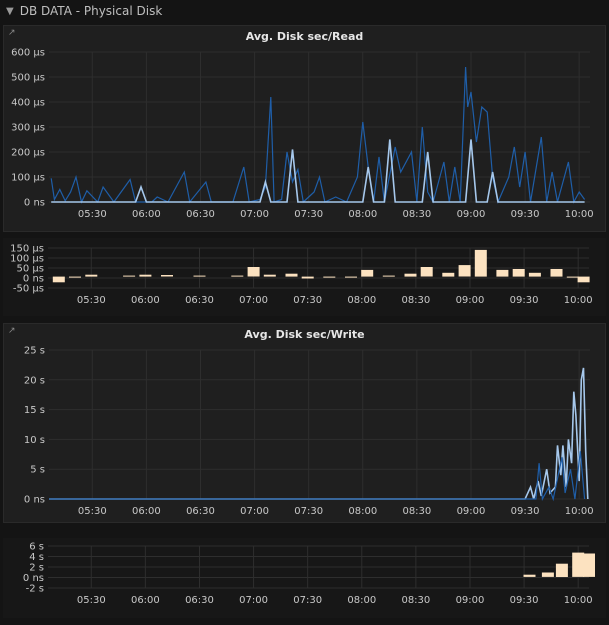 The image size is (609, 625). I want to click on y-tick-label: 50 µs, so click(30, 269).